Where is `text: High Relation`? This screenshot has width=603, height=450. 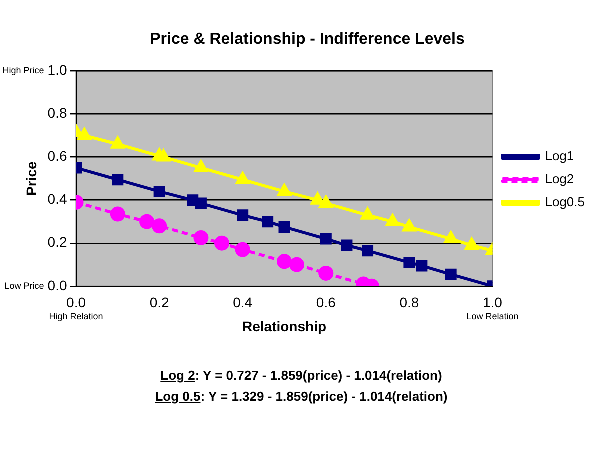
text: High Relation is located at coordinates (76, 316).